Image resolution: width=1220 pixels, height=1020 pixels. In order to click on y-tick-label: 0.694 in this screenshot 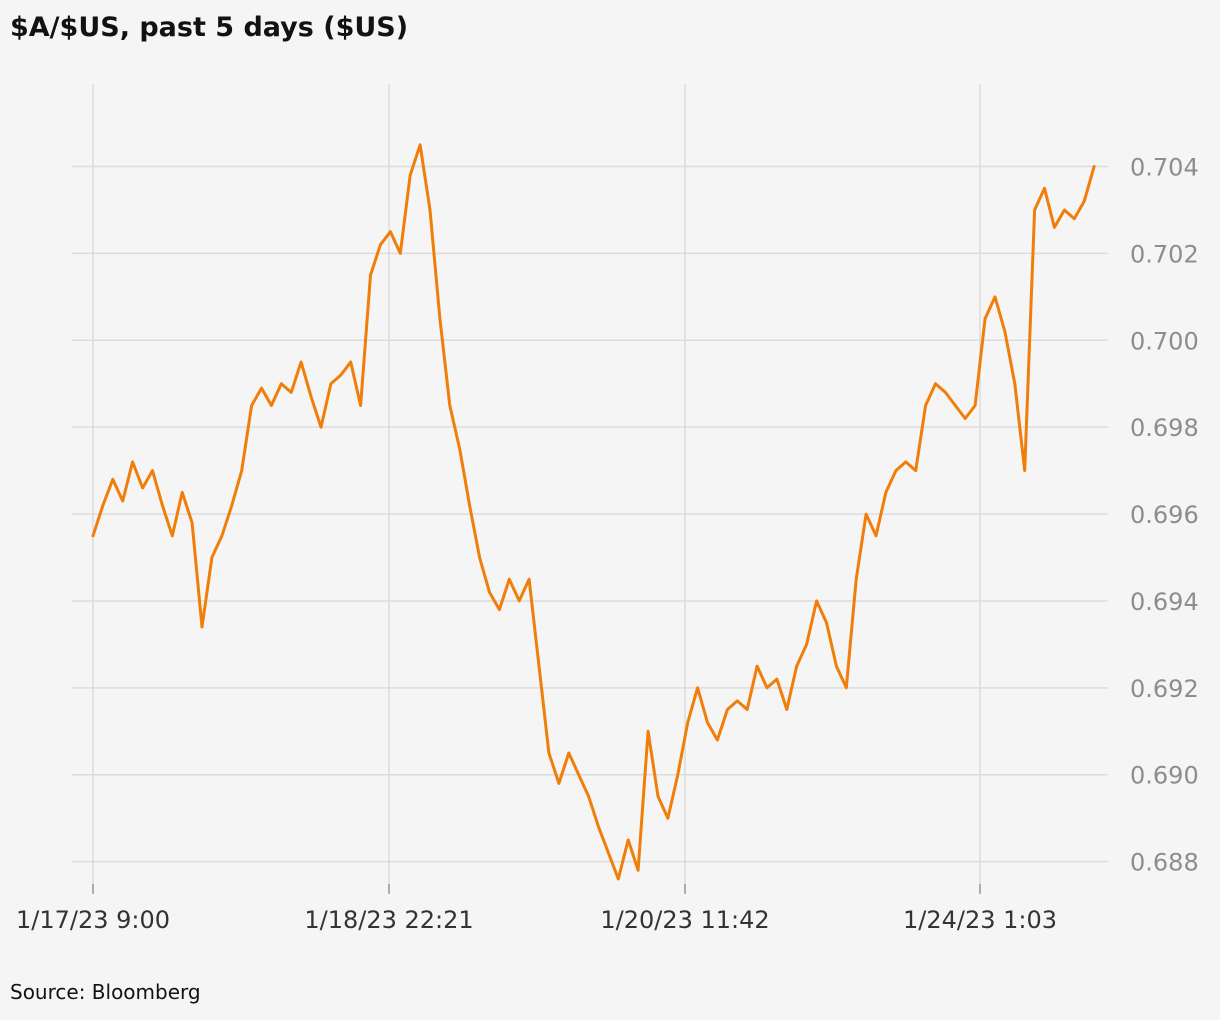, I will do `click(1164, 602)`.